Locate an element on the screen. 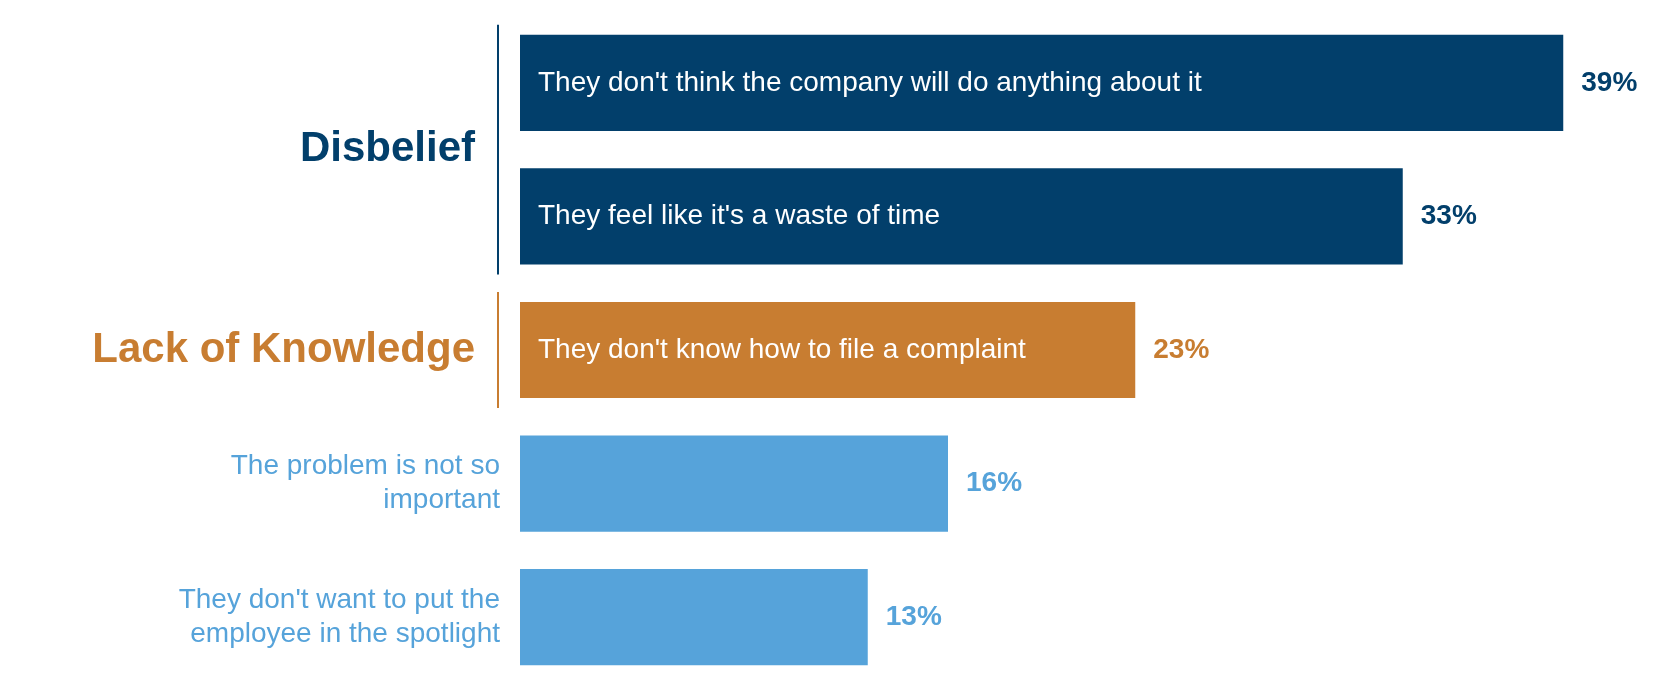 The width and height of the screenshot is (1678, 692). data-label: 39% is located at coordinates (1609, 81).